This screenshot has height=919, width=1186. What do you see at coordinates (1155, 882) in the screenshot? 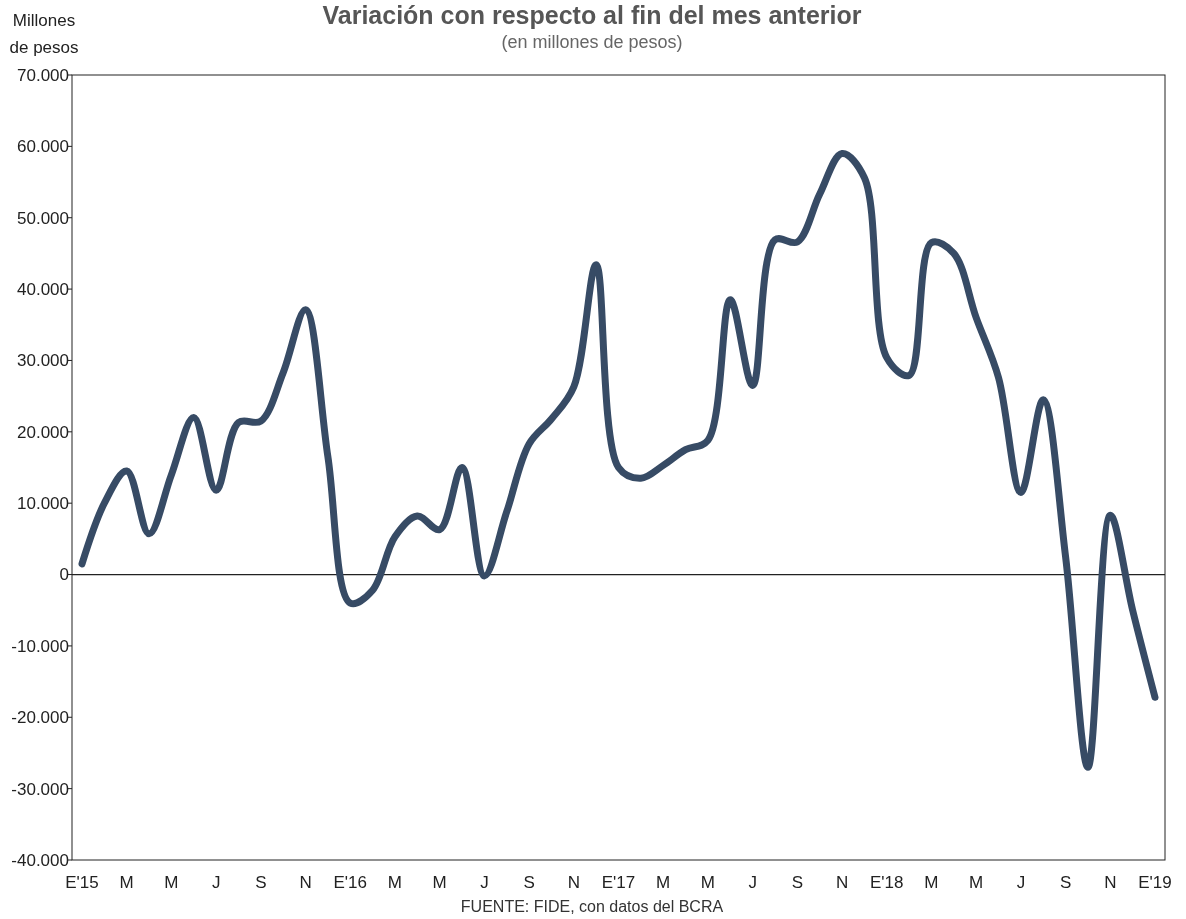
I see `x-tick-label: E'19` at bounding box center [1155, 882].